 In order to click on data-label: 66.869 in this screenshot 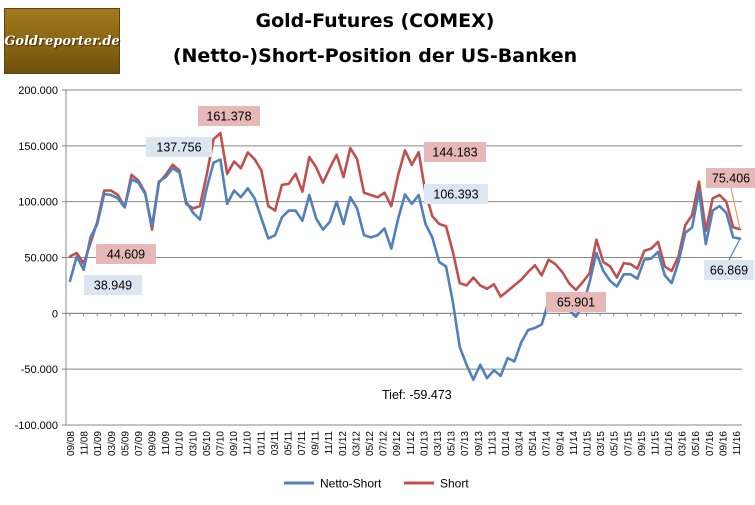, I will do `click(729, 271)`.